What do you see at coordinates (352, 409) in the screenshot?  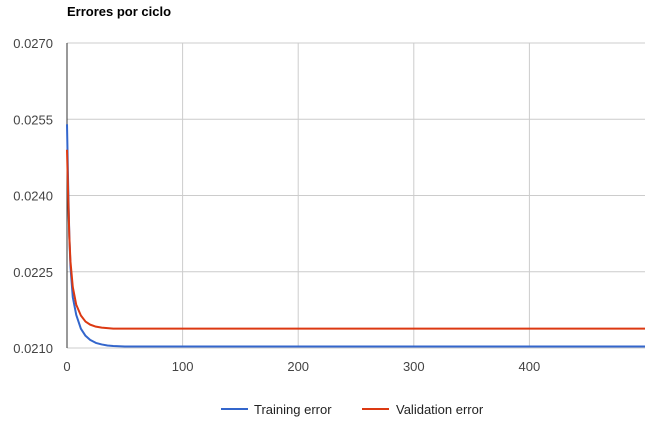 I see `legend: Training error Validation error` at bounding box center [352, 409].